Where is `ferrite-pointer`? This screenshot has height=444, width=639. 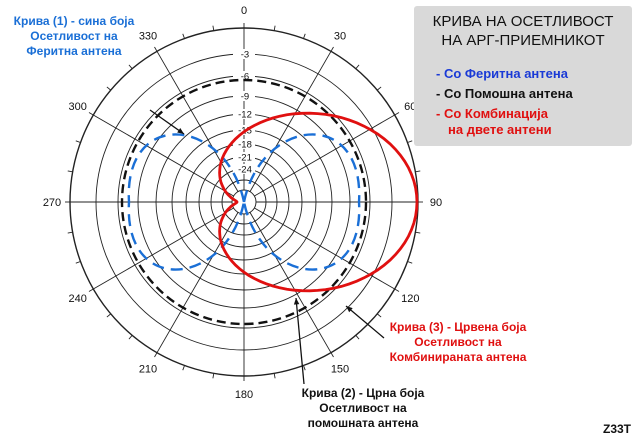 ferrite-pointer is located at coordinates (167, 122).